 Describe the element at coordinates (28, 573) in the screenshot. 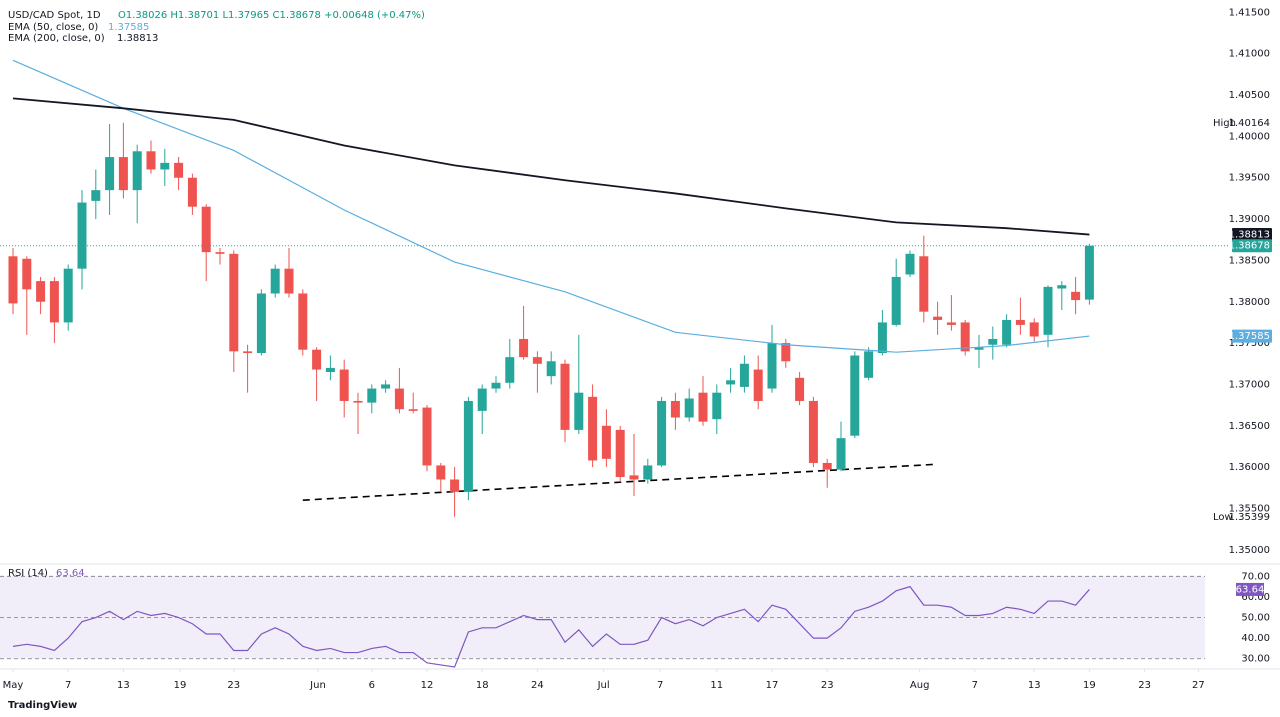

I see `rsi-name: RSI (14)` at that location.